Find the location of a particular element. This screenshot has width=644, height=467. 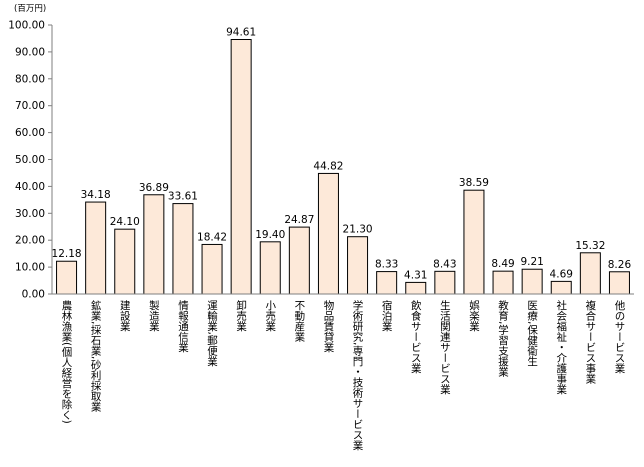

category-label: 飲食サービス業 is located at coordinates (416, 336).